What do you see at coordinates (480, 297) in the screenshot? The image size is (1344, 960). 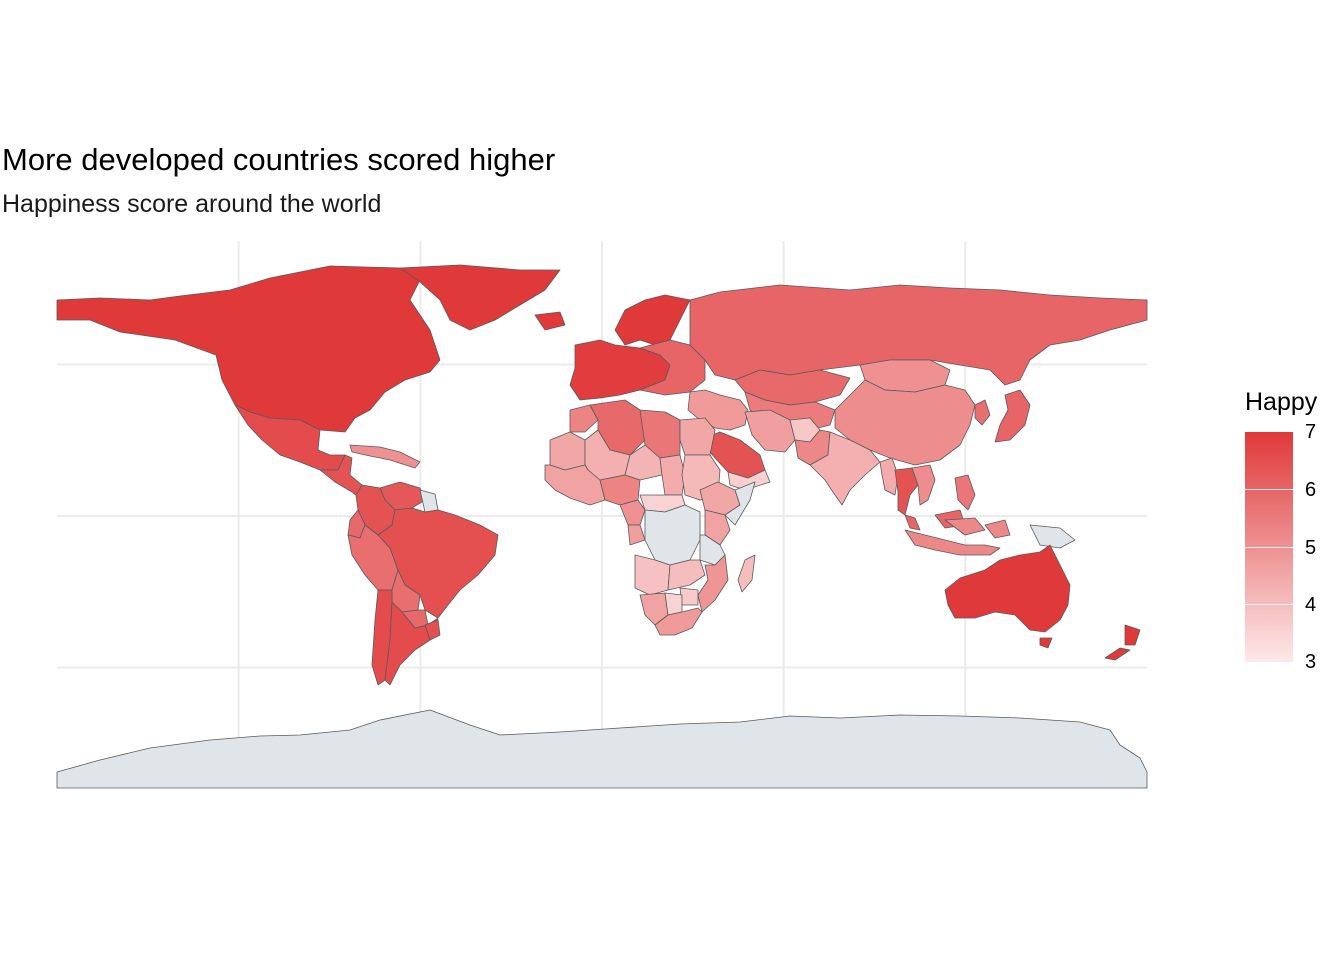 I see `country-greenland` at bounding box center [480, 297].